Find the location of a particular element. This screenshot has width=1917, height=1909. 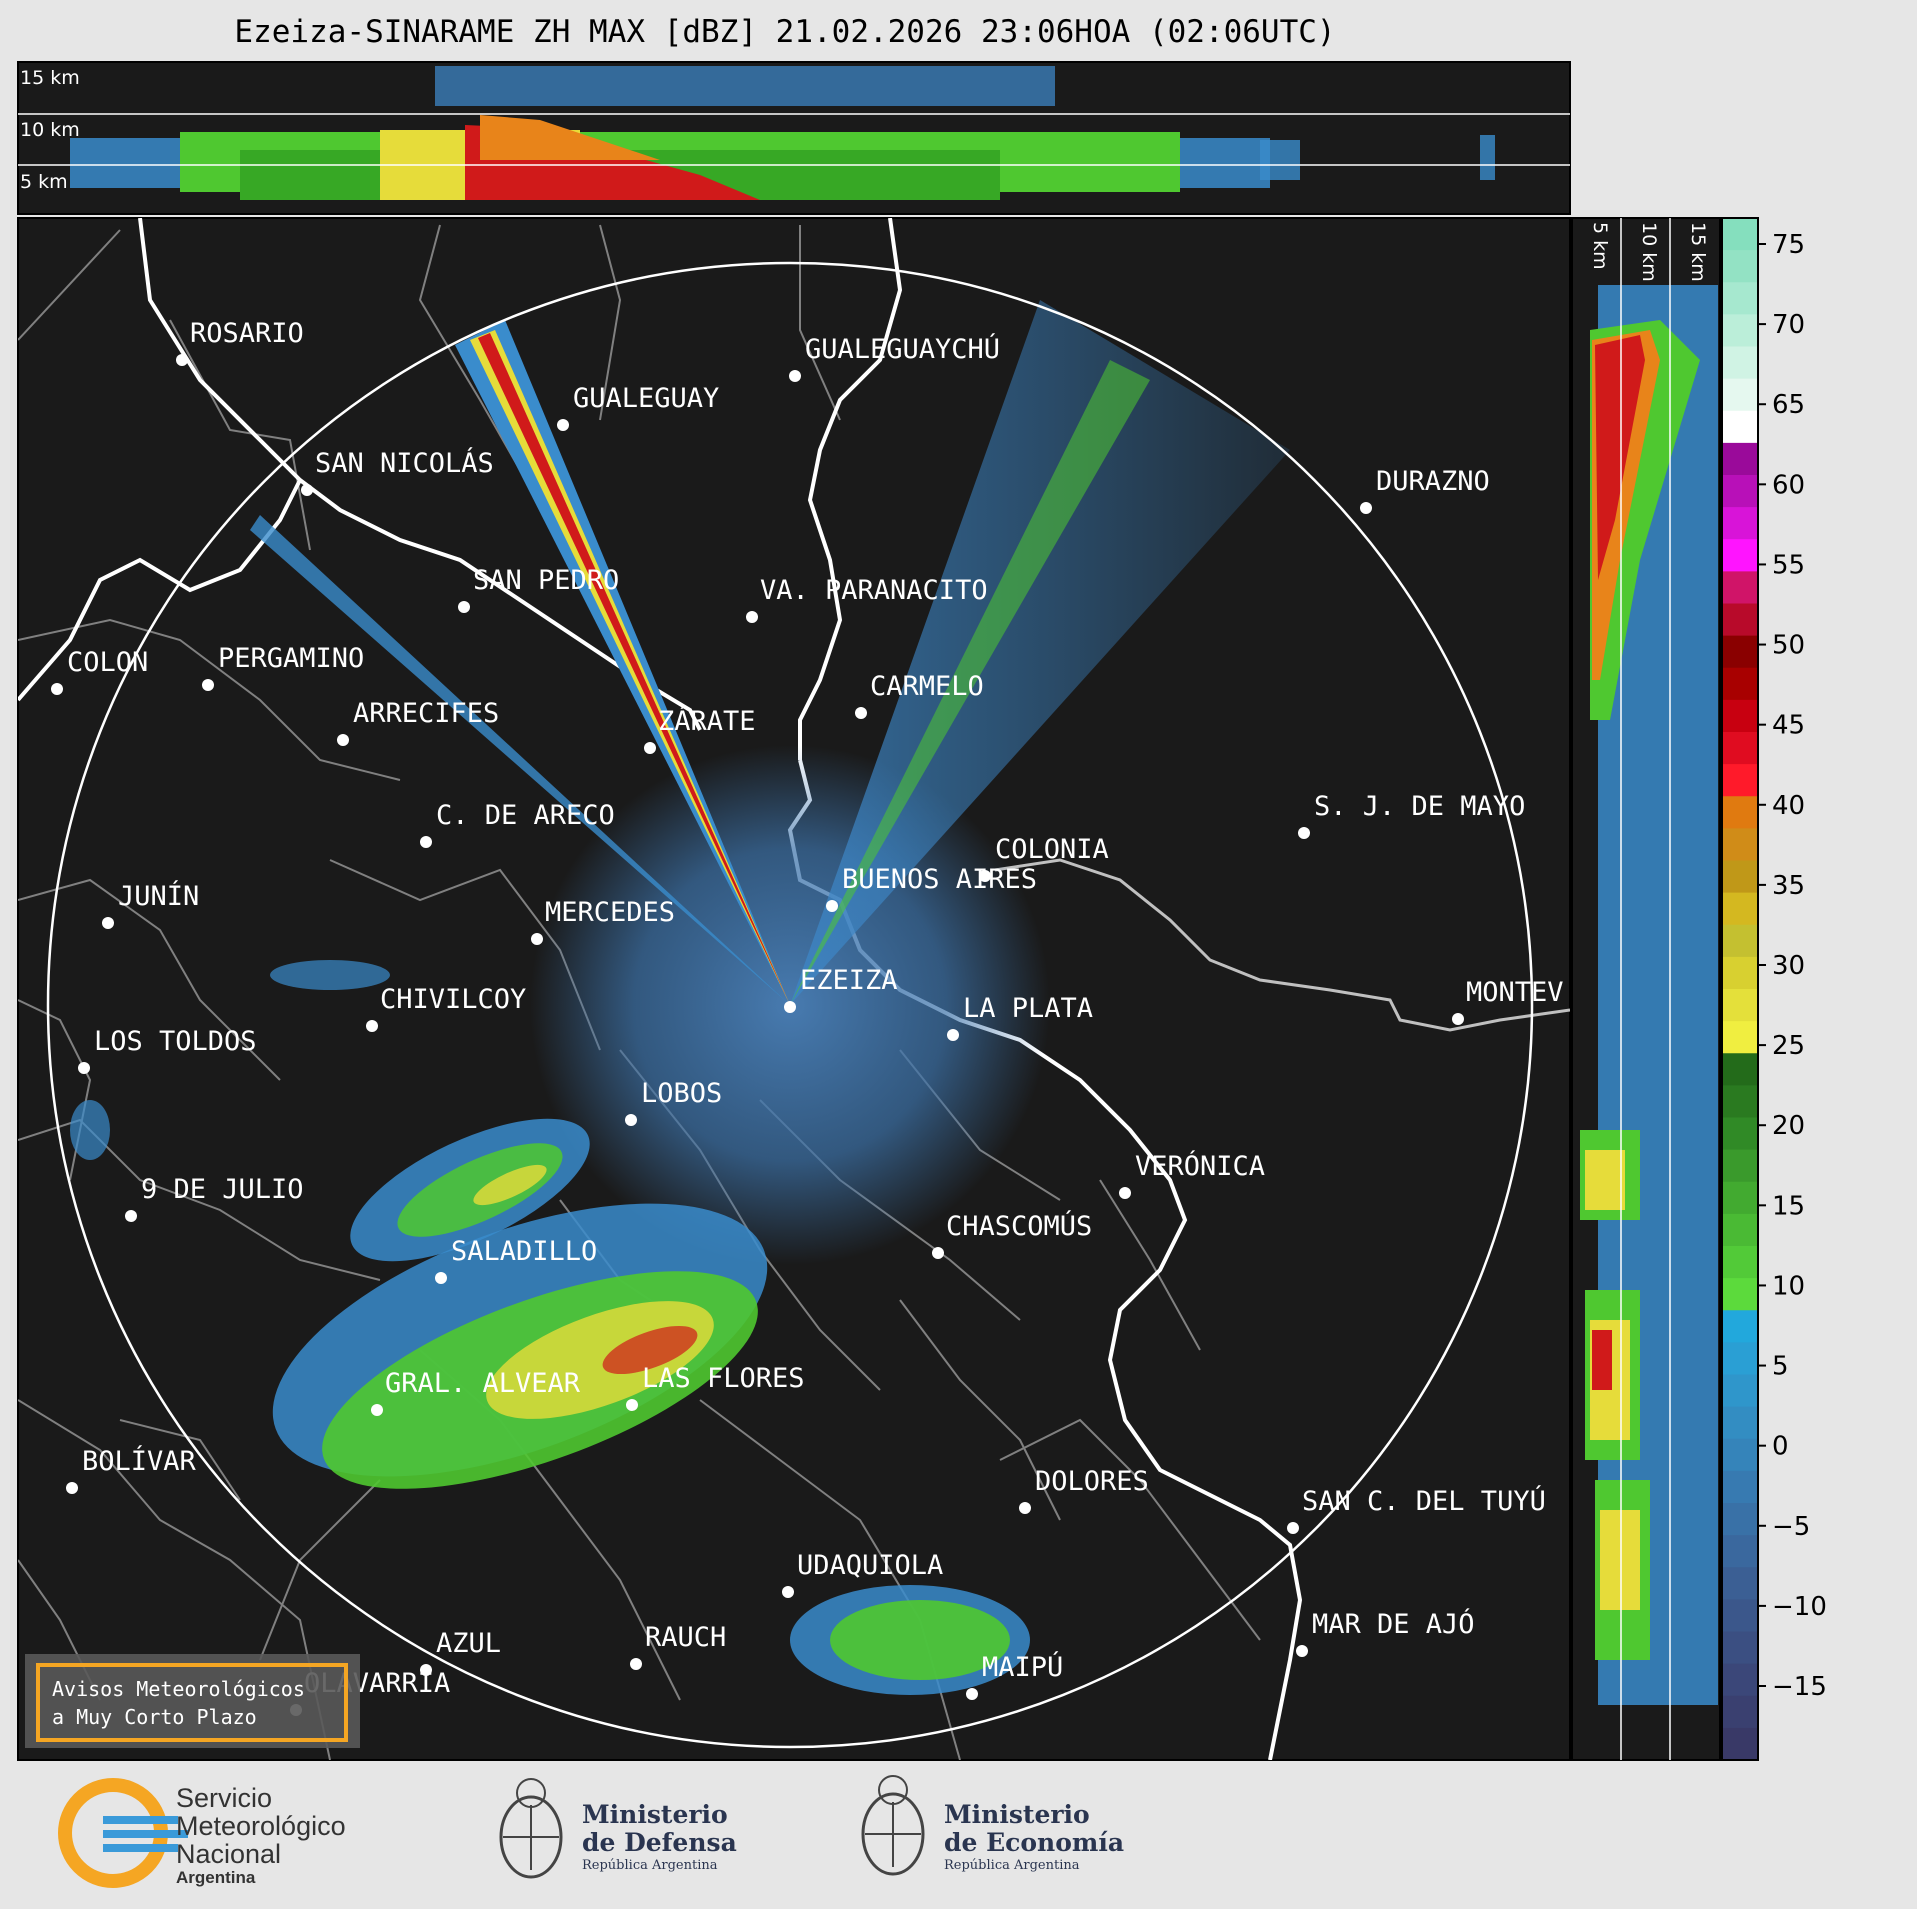

city-gualeguaychú: GUALEGUAYCHÚ is located at coordinates (894, 357).